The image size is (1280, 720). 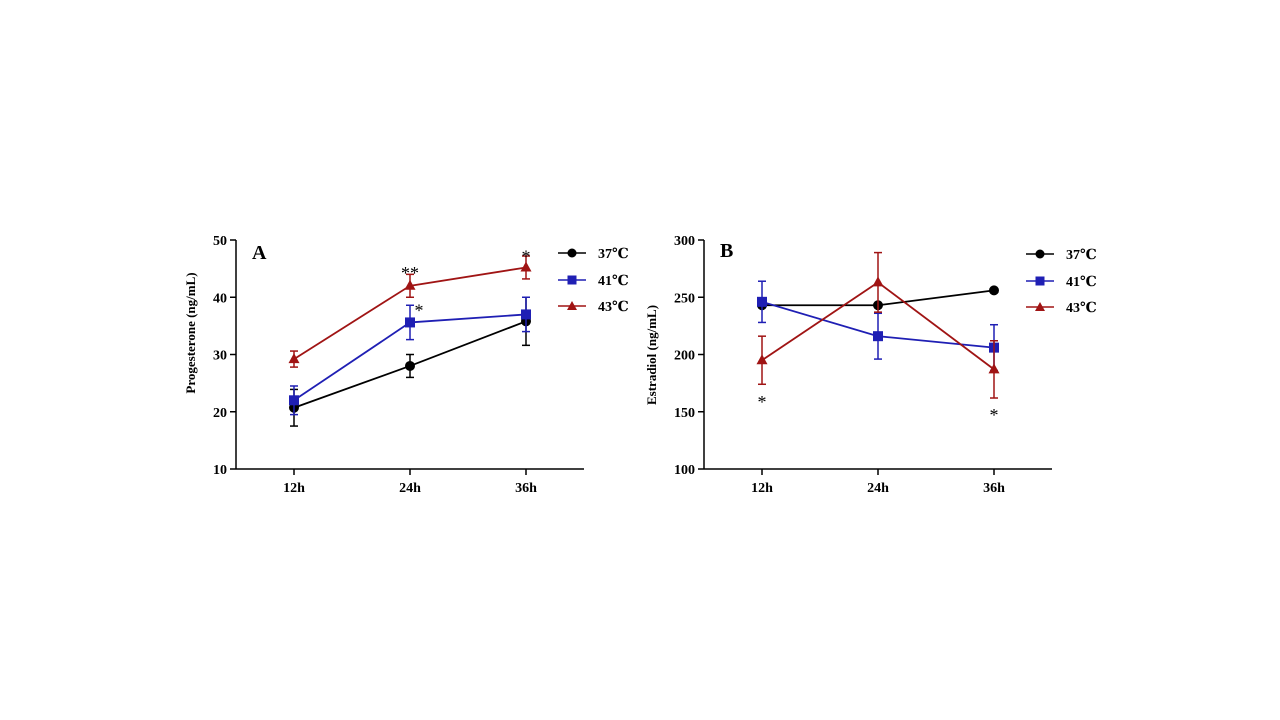 What do you see at coordinates (220, 241) in the screenshot?
I see `y-tick-label: 50` at bounding box center [220, 241].